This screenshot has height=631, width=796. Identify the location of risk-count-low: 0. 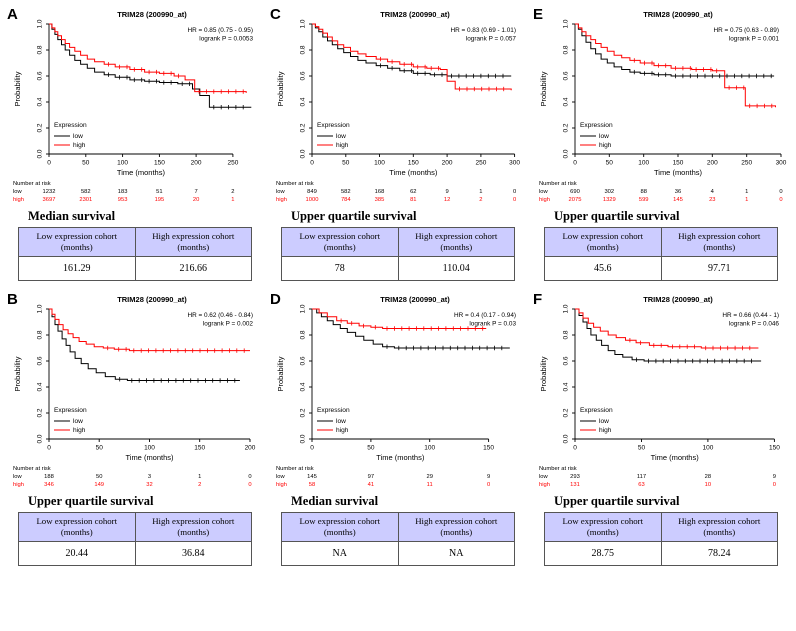
(780, 192).